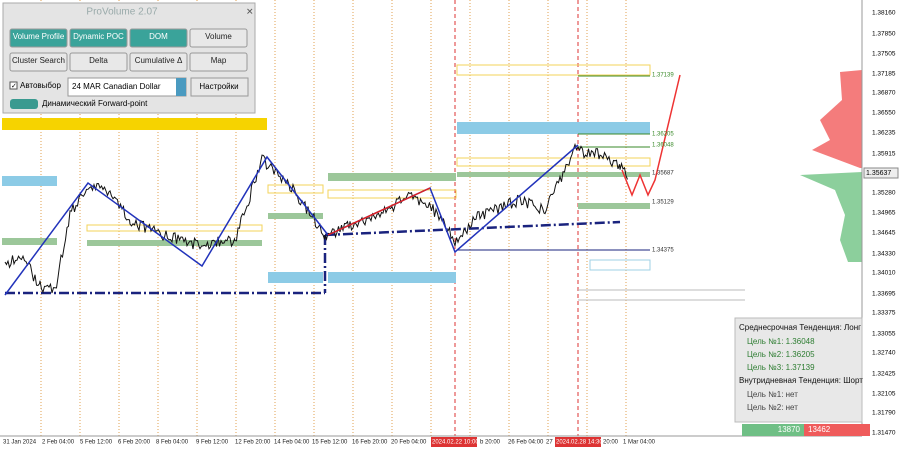 The width and height of the screenshot is (900, 454). I want to click on level-label: 1.37139, so click(663, 76).